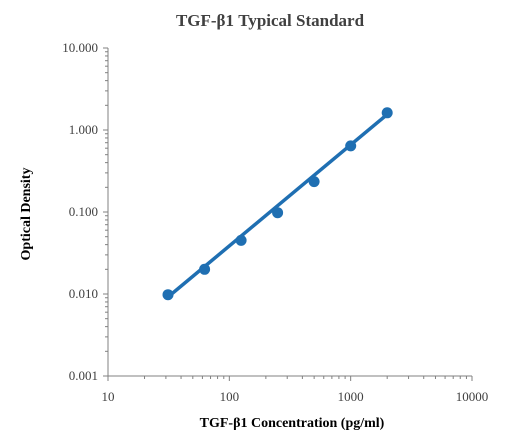 The width and height of the screenshot is (514, 440). Describe the element at coordinates (295, 390) in the screenshot. I see `x-axis-ticks: 10 100 1000 10000` at that location.